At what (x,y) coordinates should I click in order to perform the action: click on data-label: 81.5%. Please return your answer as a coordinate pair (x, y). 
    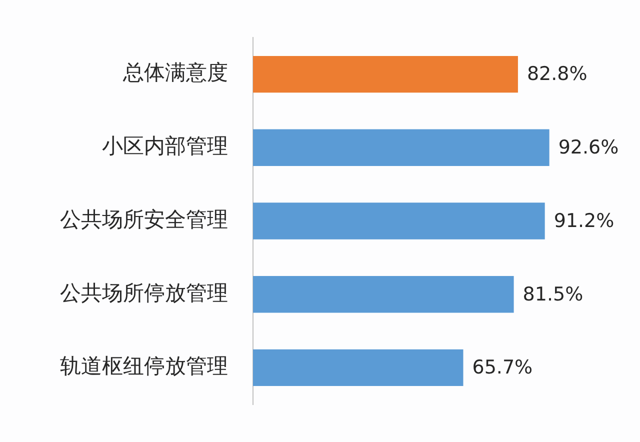
    Looking at the image, I should click on (553, 294).